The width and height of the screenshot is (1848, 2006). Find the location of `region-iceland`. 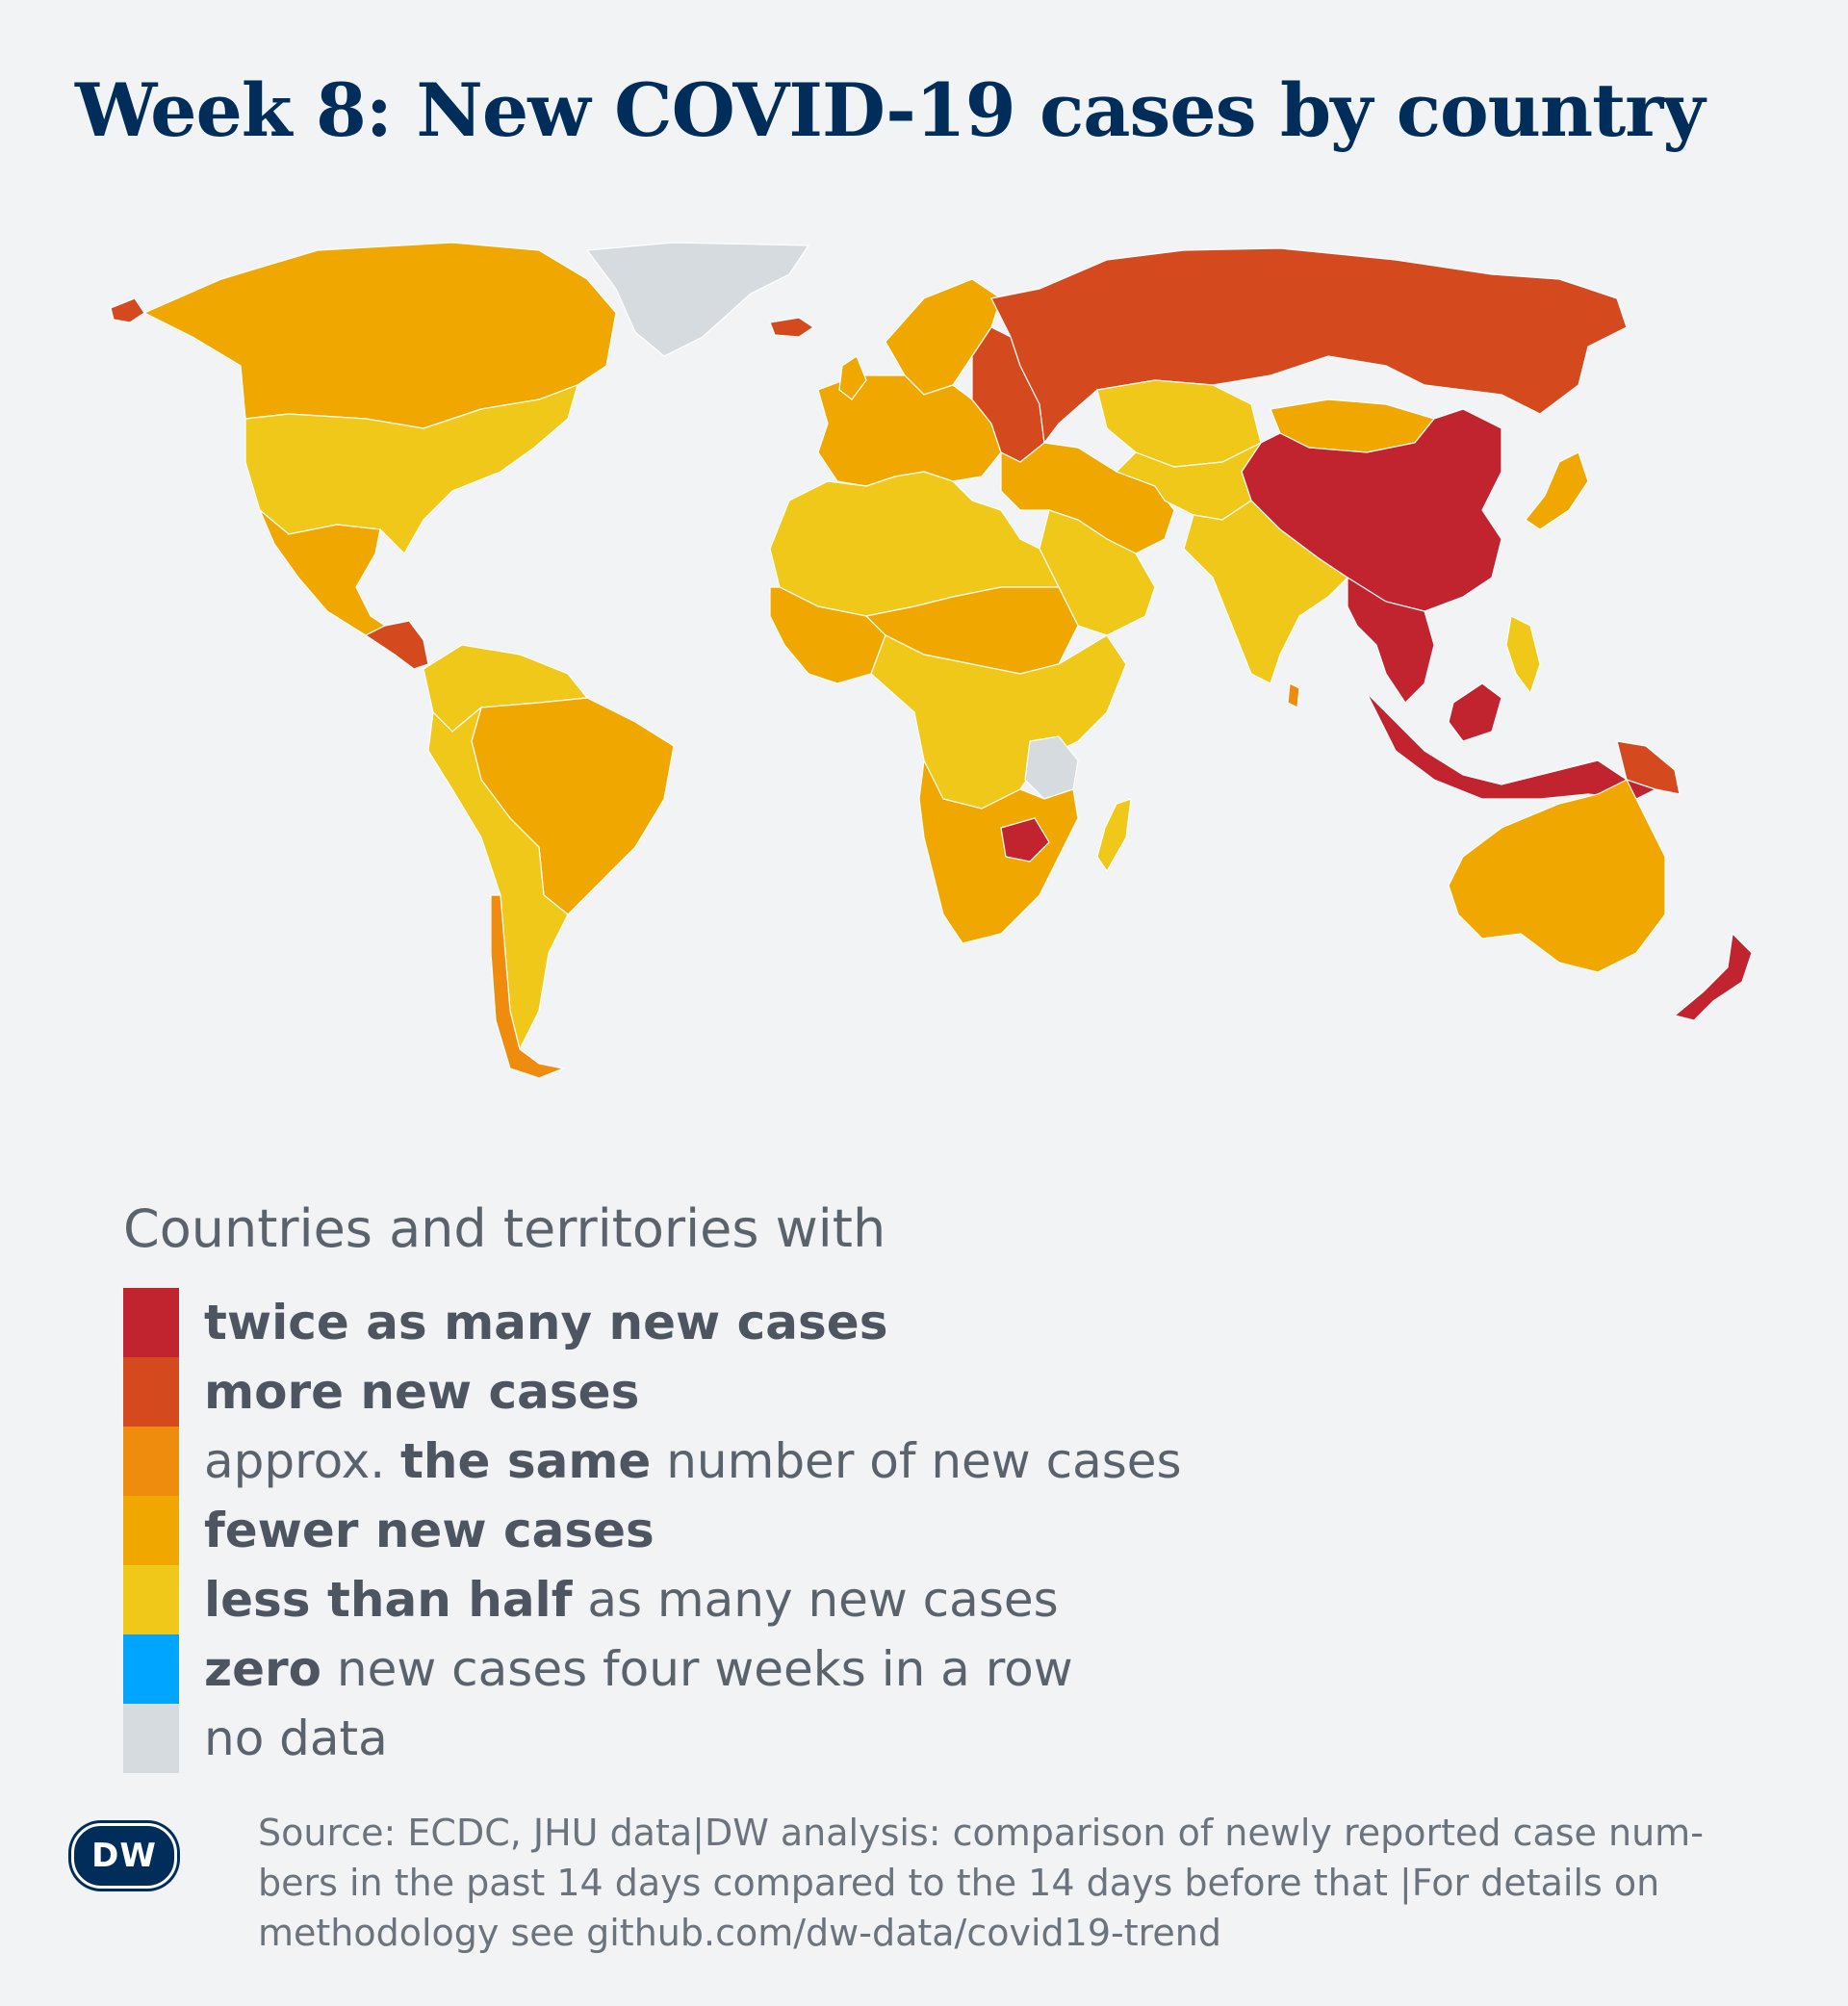

region-iceland is located at coordinates (792, 327).